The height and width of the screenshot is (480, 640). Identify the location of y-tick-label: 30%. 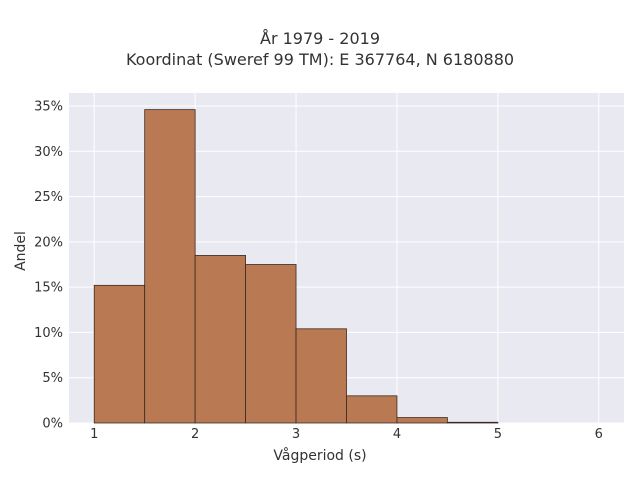
(48, 152).